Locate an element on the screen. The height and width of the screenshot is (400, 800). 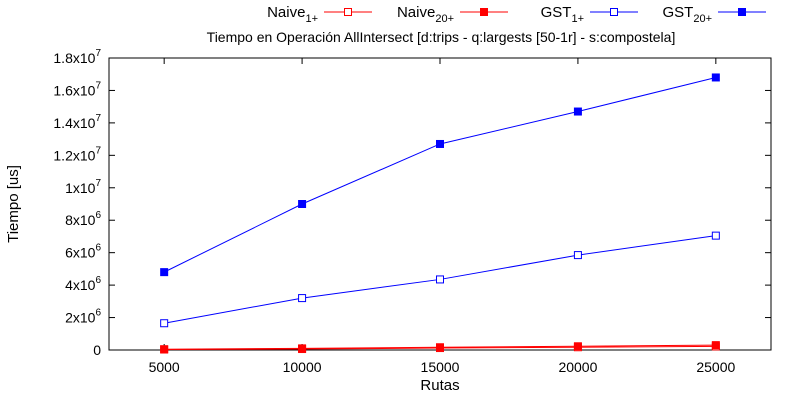
legend-label: GST20+ is located at coordinates (687, 14).